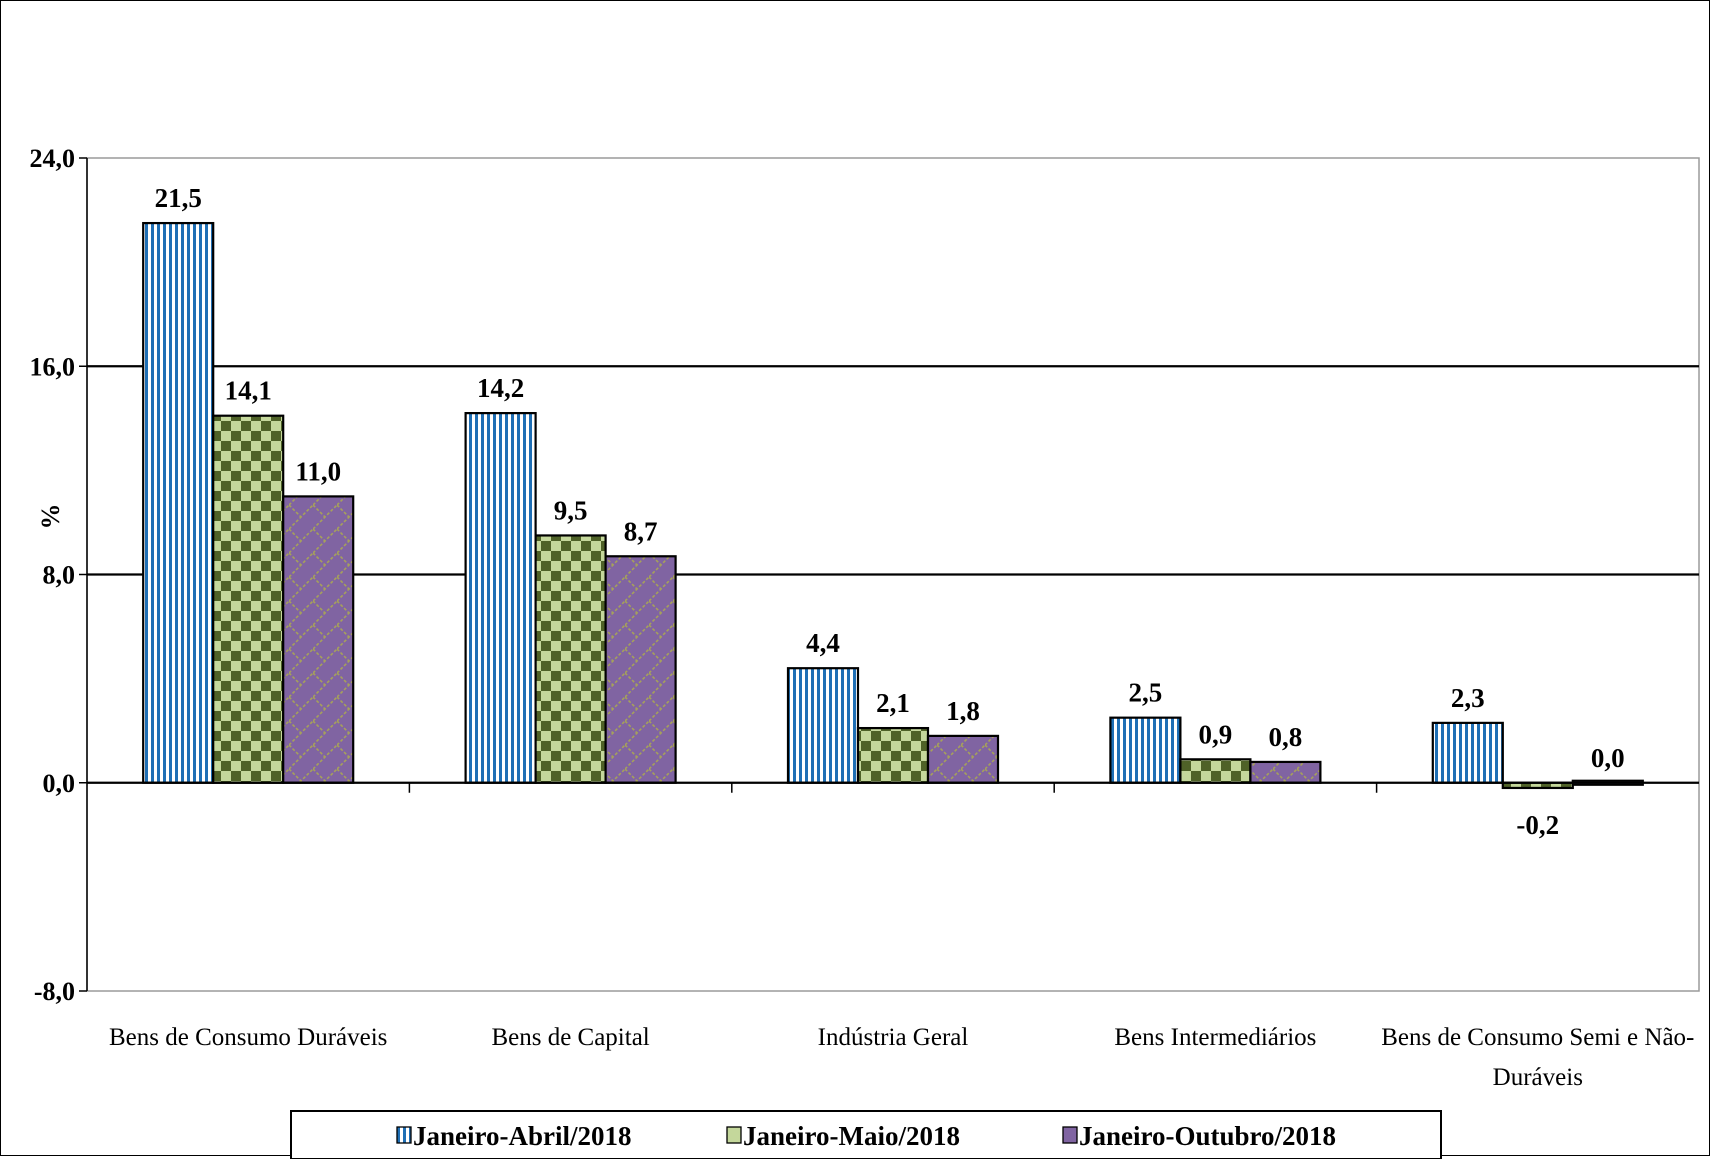  What do you see at coordinates (571, 510) in the screenshot?
I see `data-label: 9,5` at bounding box center [571, 510].